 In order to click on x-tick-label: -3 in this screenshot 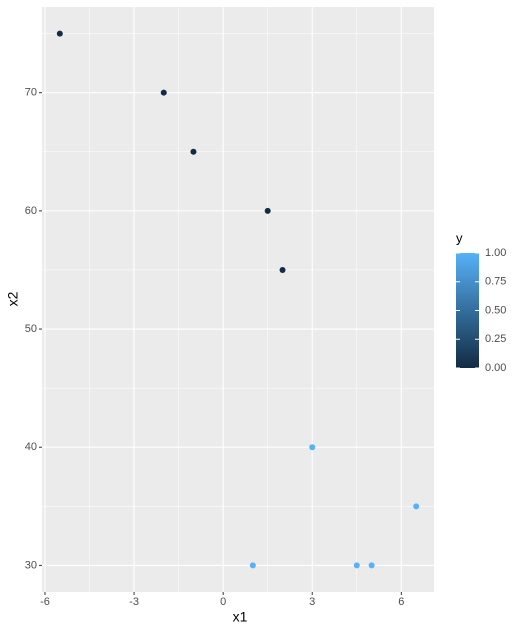, I will do `click(134, 602)`.